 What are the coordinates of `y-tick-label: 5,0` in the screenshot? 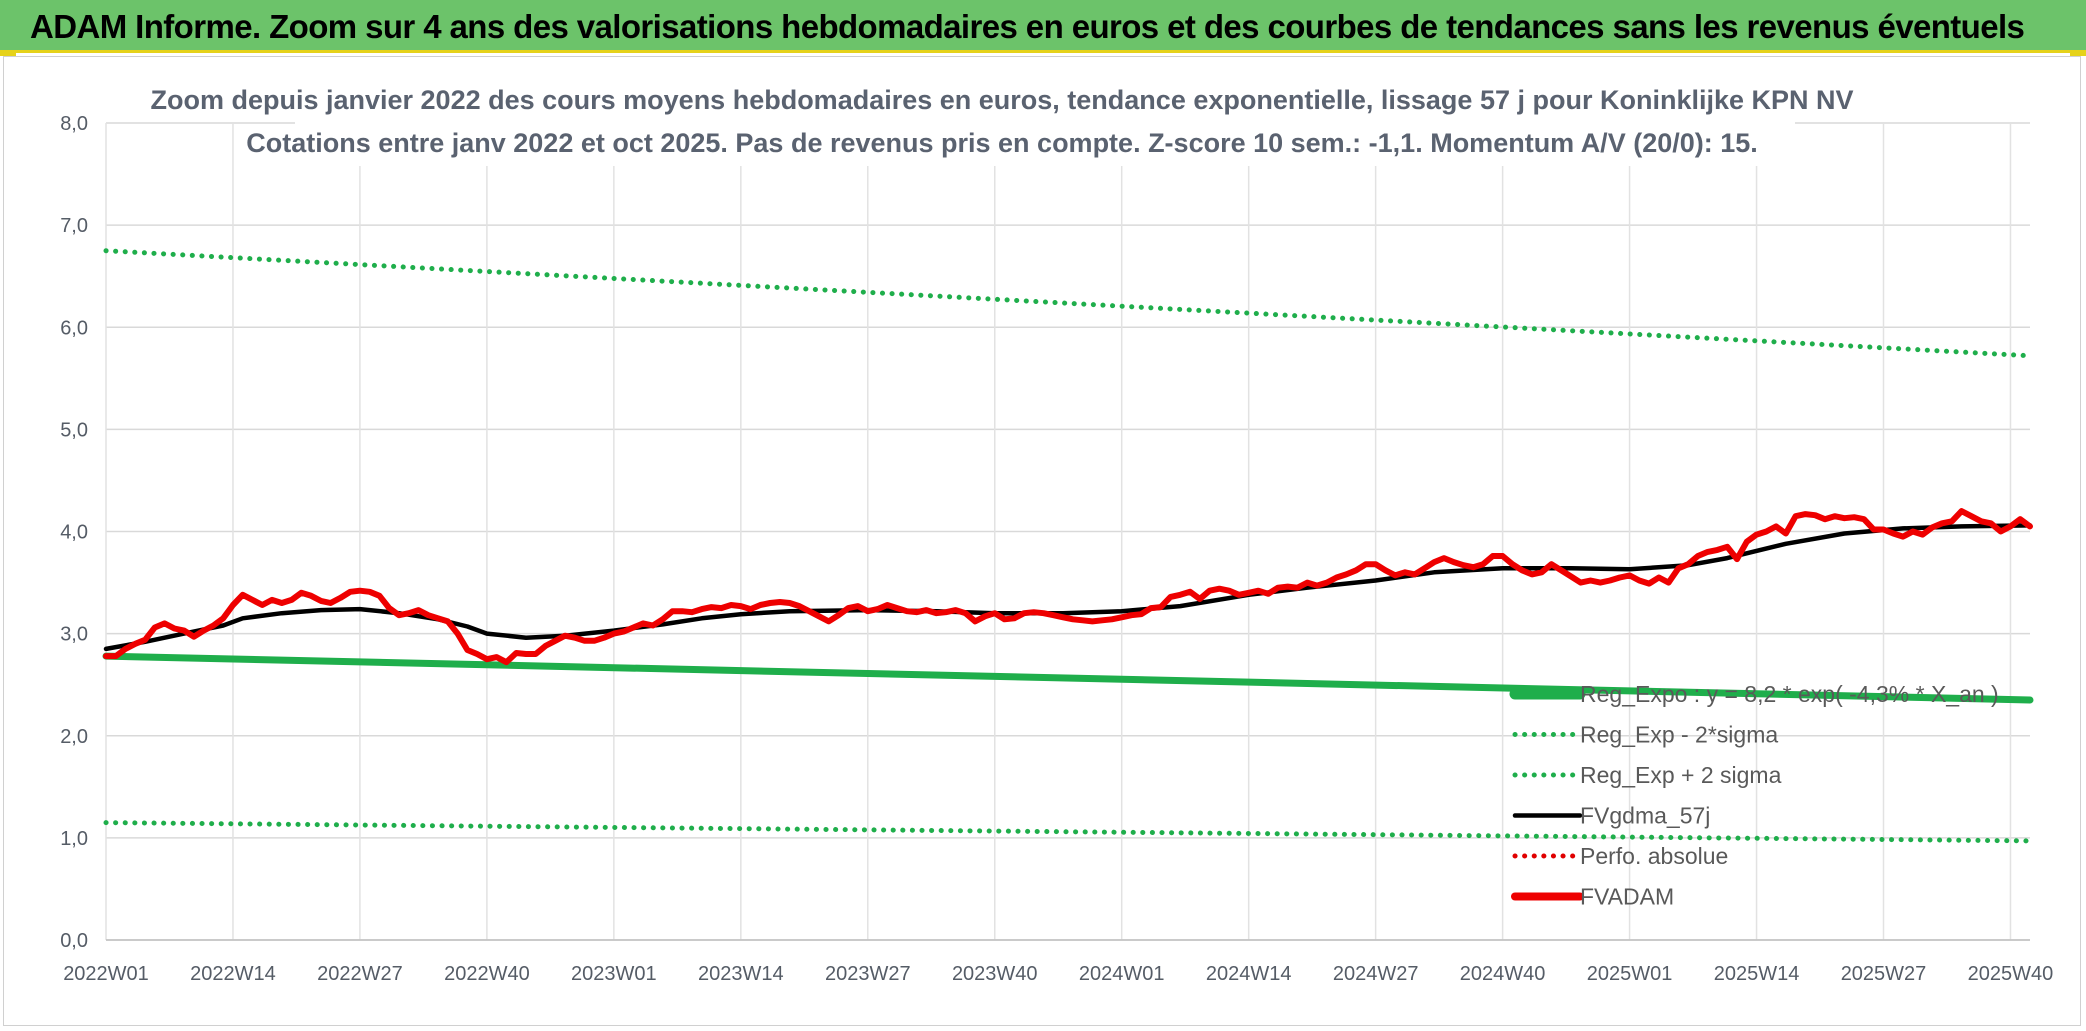 It's located at (74, 430).